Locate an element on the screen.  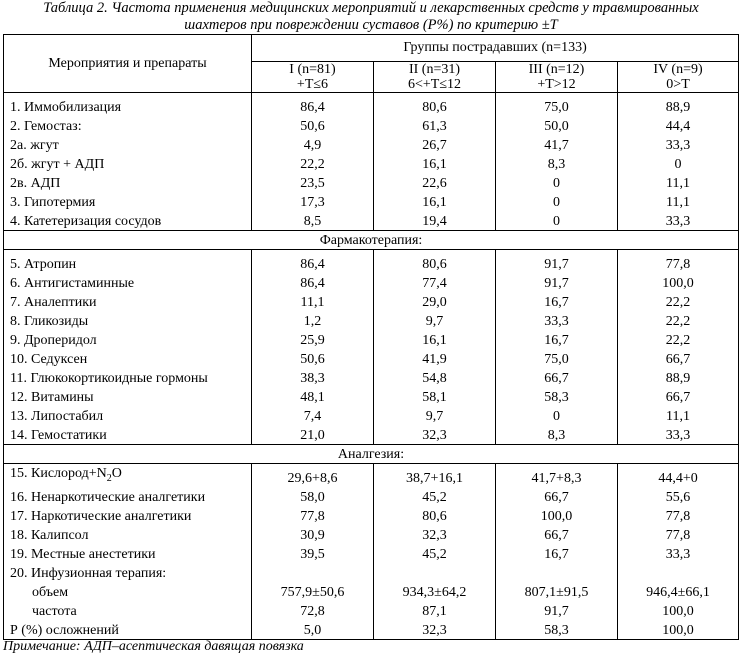
cell-value: 19,4 is located at coordinates (434, 221).